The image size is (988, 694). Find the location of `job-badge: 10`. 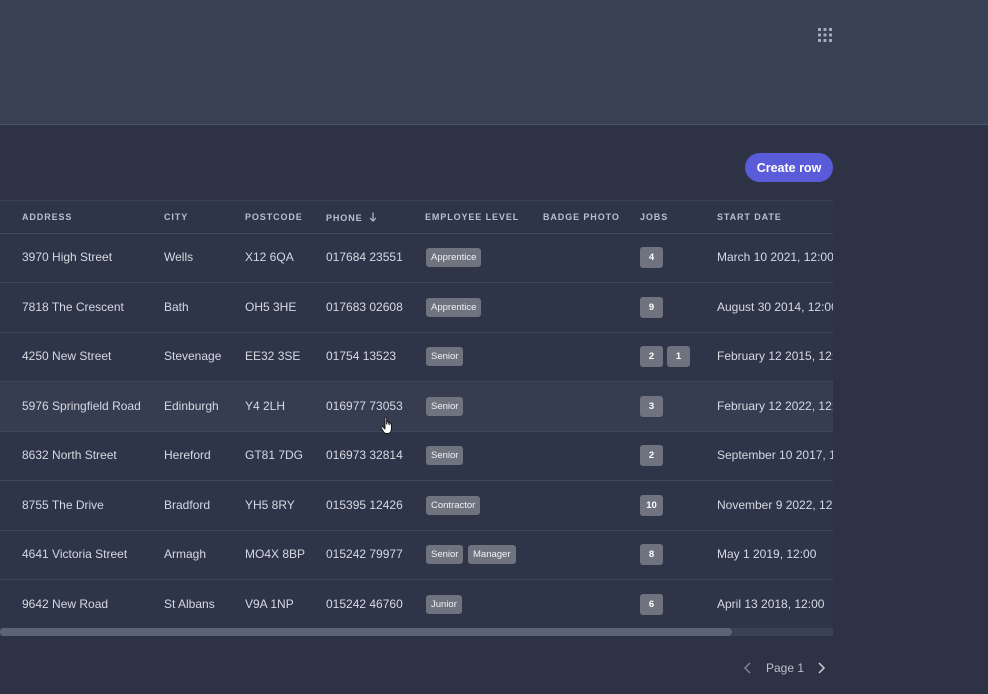

job-badge: 10 is located at coordinates (651, 505).